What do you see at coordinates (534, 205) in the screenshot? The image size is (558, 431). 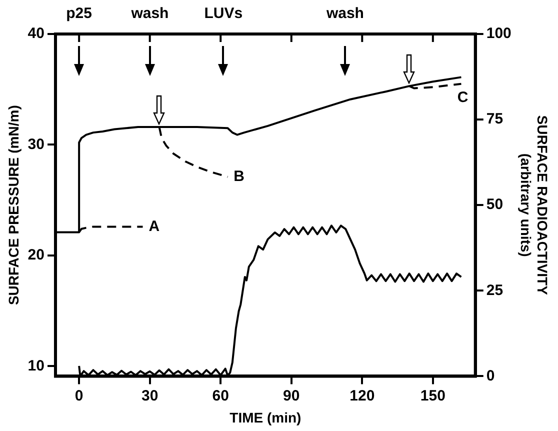 I see `y2-axis-title: SURFACE RADIOACTIVITY (arbitrary units)` at bounding box center [534, 205].